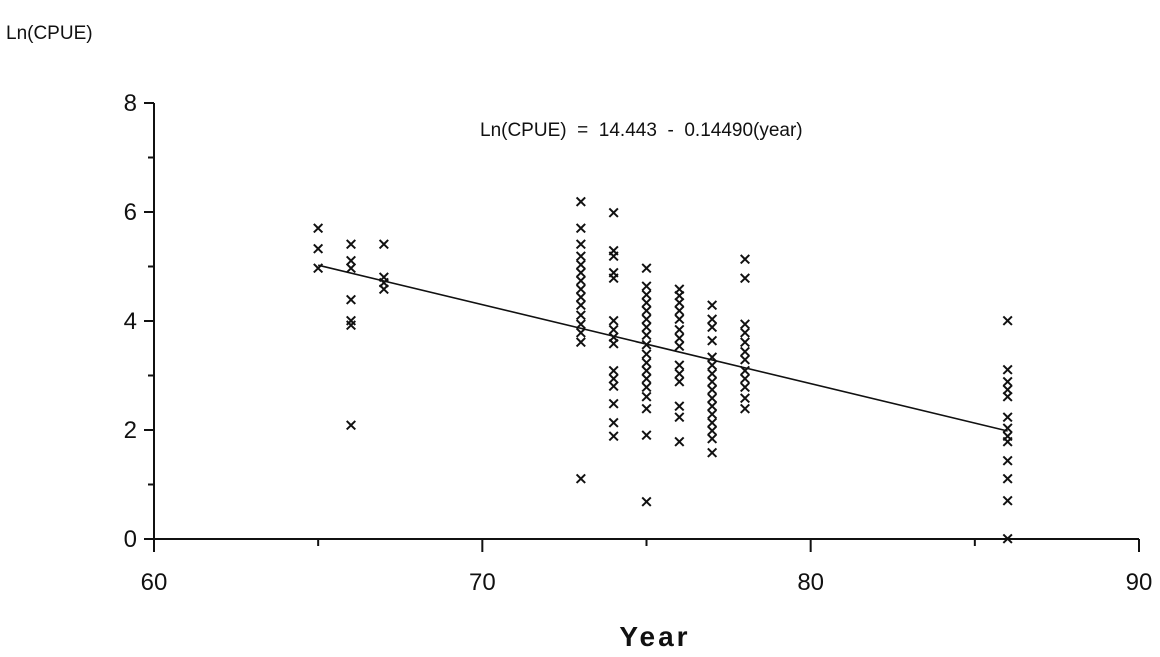 The height and width of the screenshot is (657, 1160). Describe the element at coordinates (130, 103) in the screenshot. I see `y-tick-label: 8` at that location.